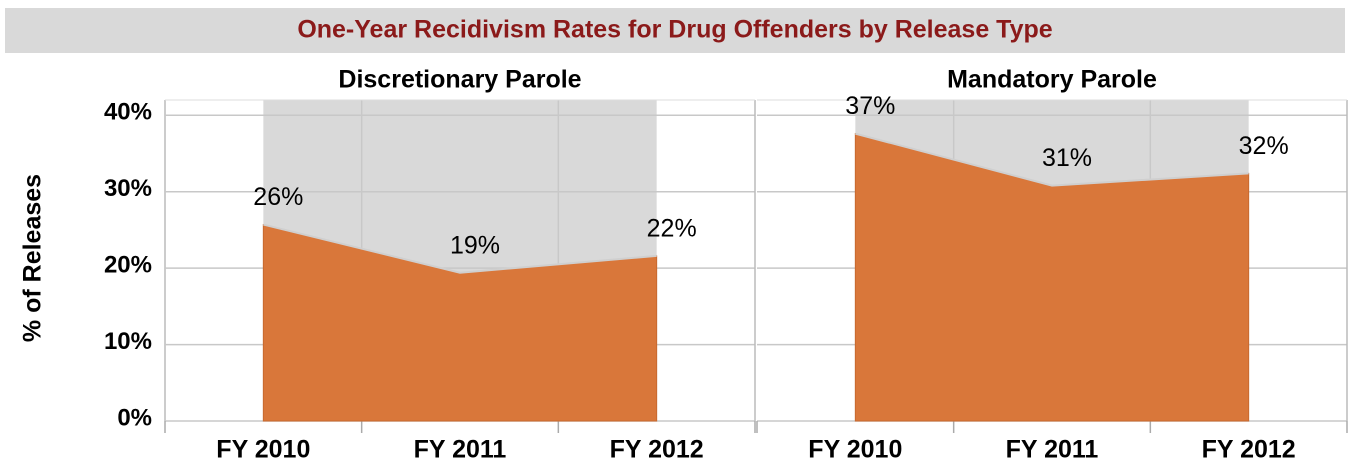 The image size is (1351, 466). Describe the element at coordinates (33, 258) in the screenshot. I see `y-axis-label: % of Releases` at that location.